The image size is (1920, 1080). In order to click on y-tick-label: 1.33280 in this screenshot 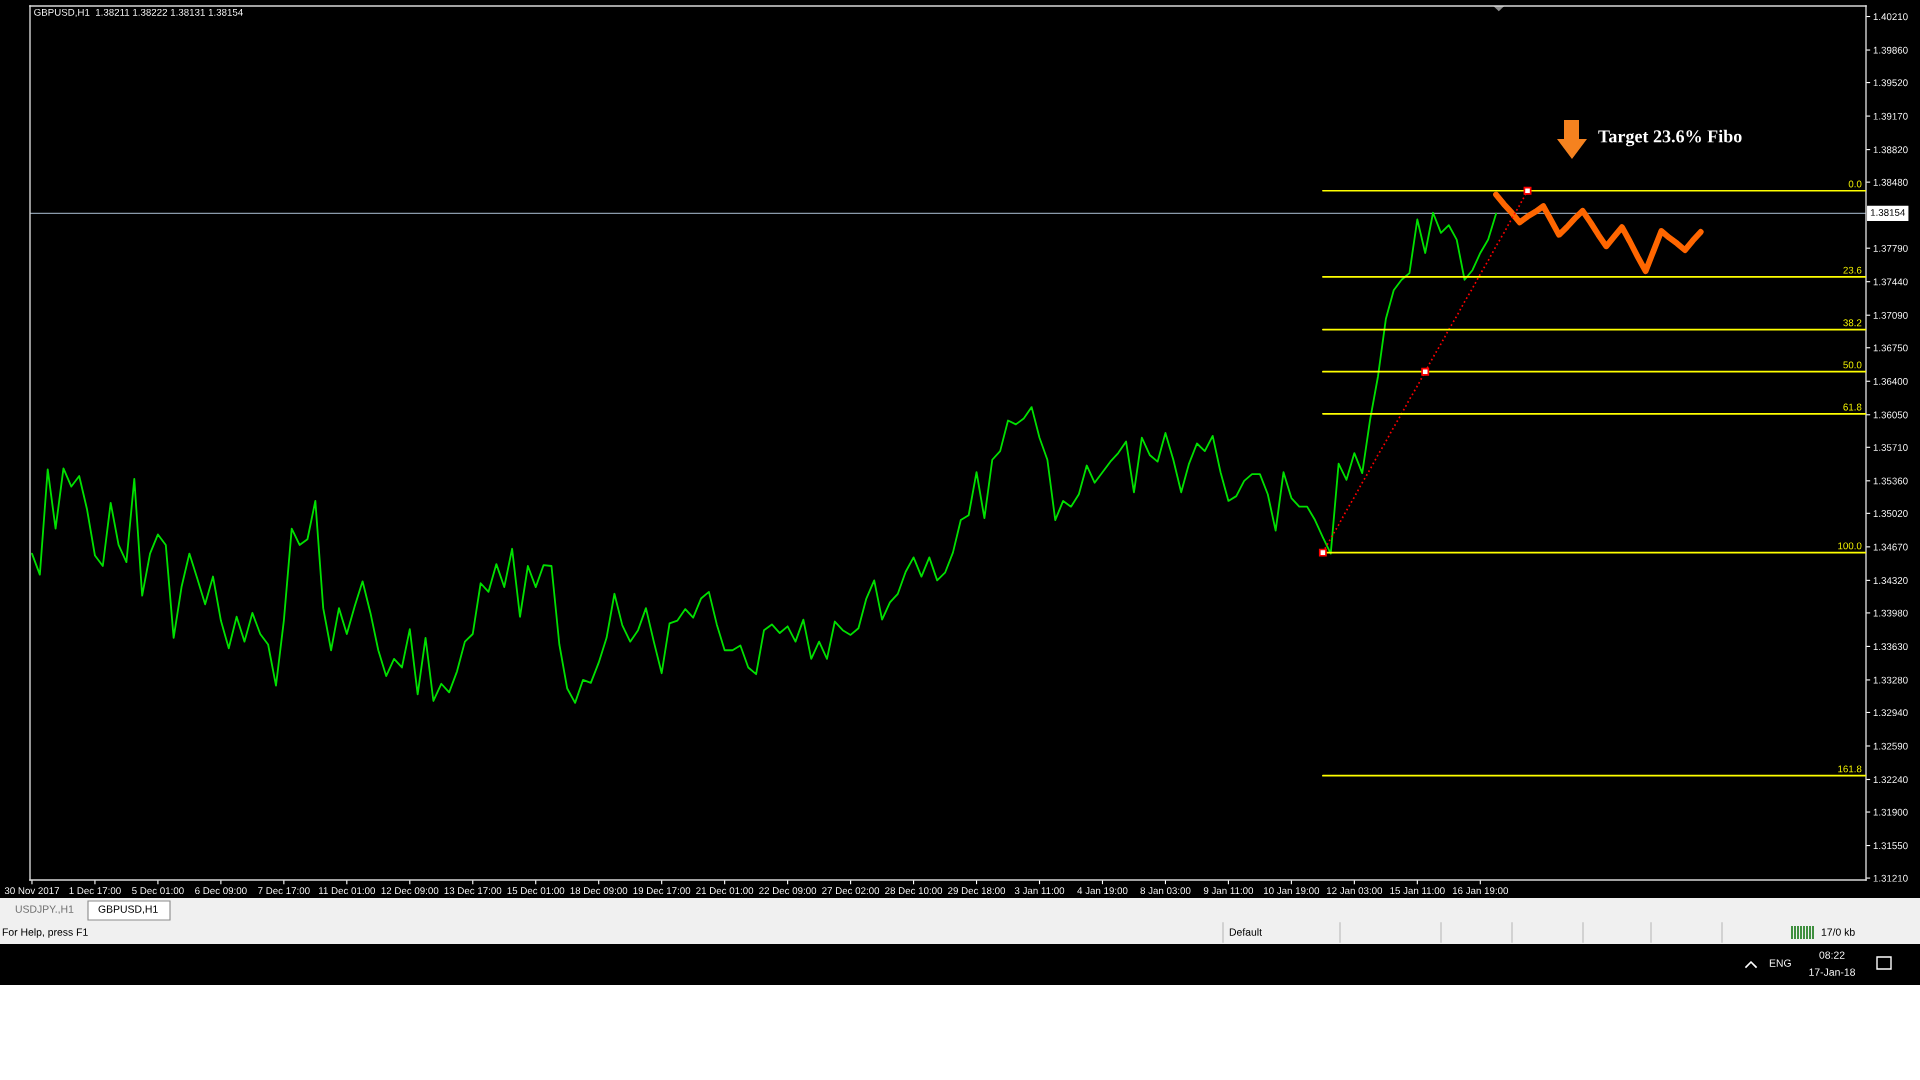, I will do `click(1890, 680)`.